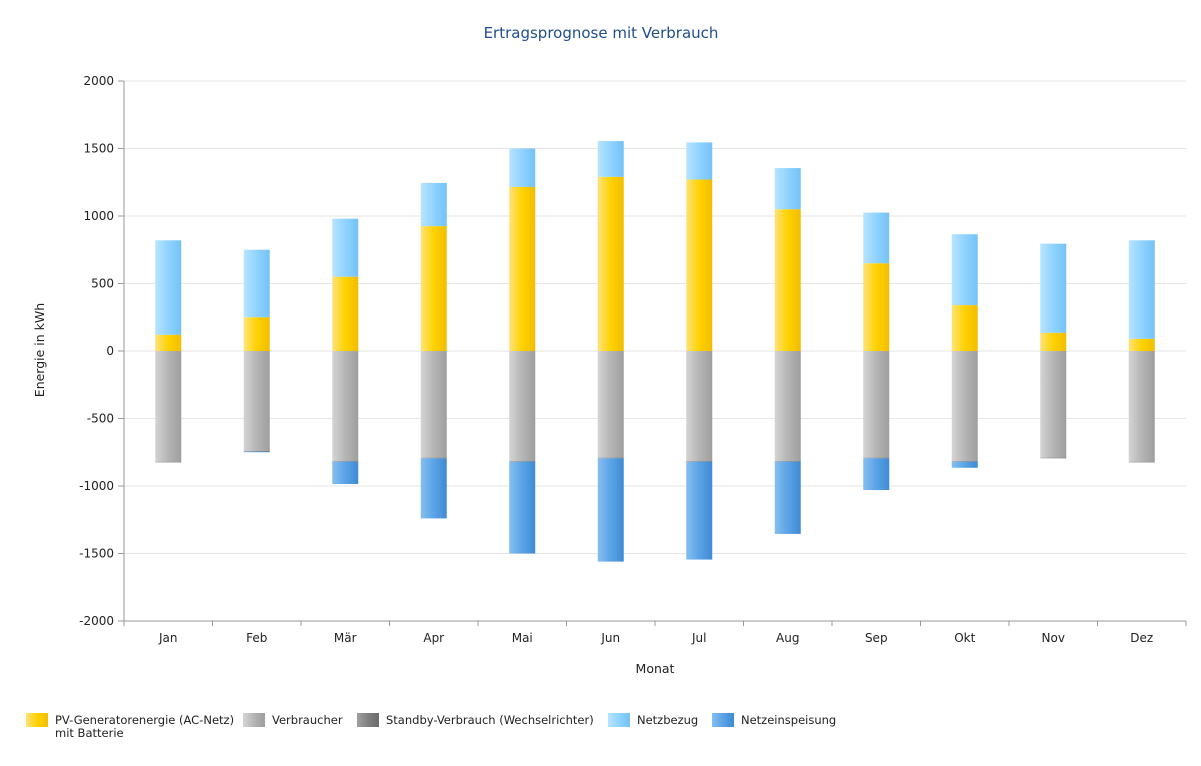 This screenshot has width=1201, height=766. I want to click on legend-label: Standby-Verbrauch (Wechselrichter), so click(490, 720).